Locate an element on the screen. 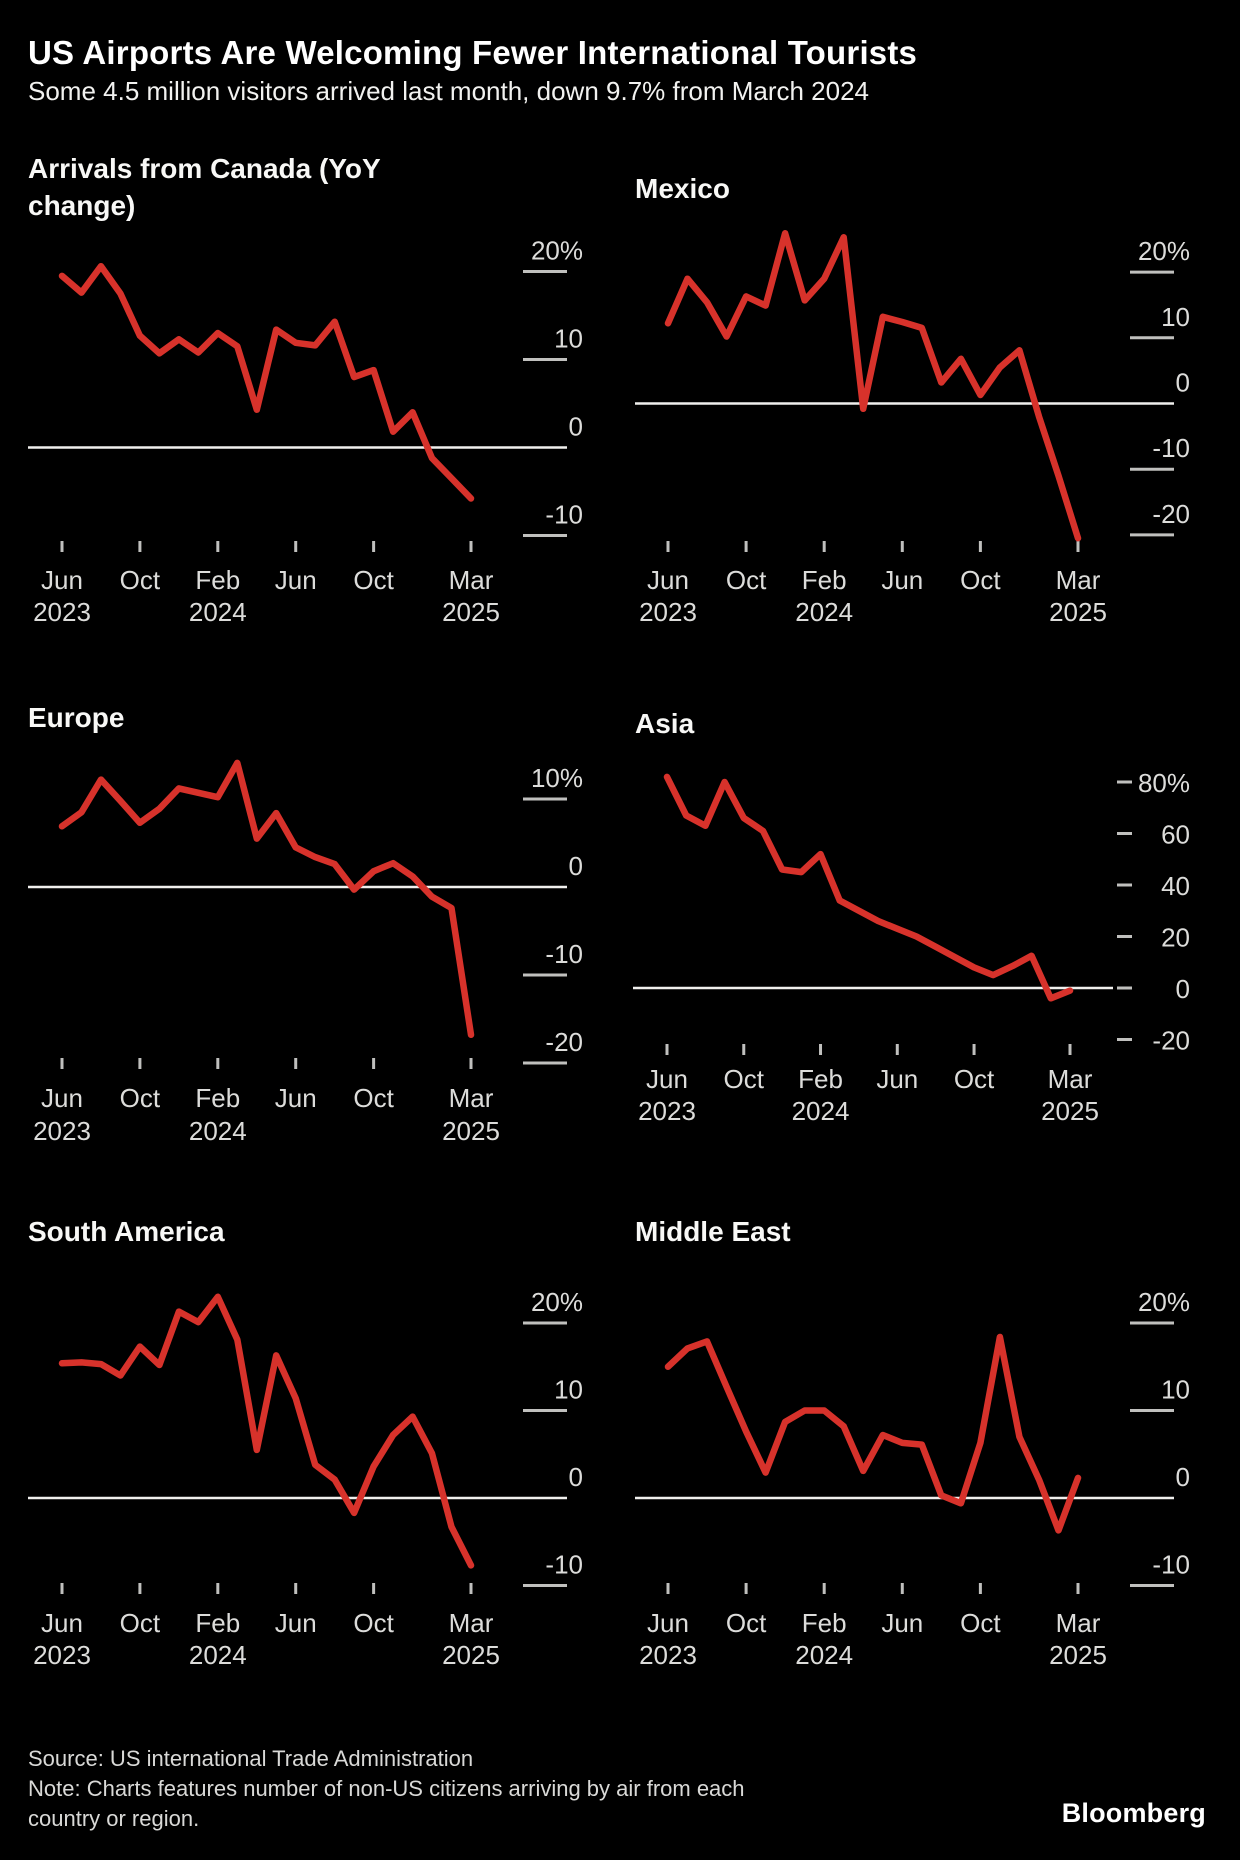  europe-ytick-label-0: 0 is located at coordinates (576, 866).